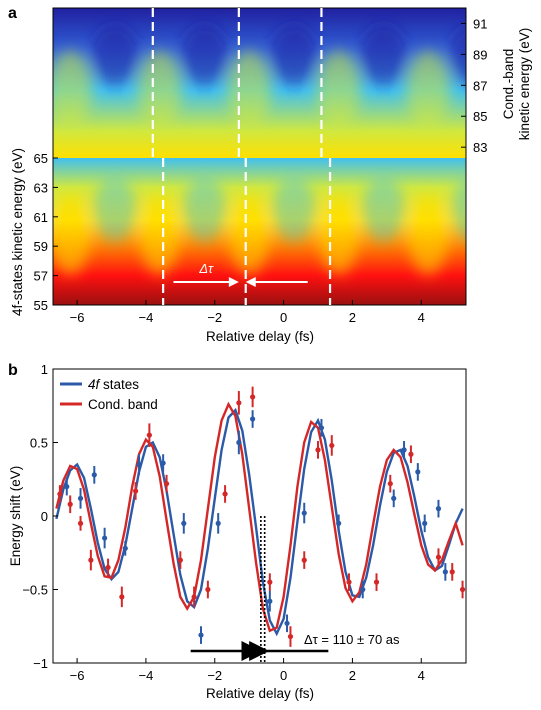  Describe the element at coordinates (15, 516) in the screenshot. I see `y-axis-label: Energy shift (eV)` at that location.